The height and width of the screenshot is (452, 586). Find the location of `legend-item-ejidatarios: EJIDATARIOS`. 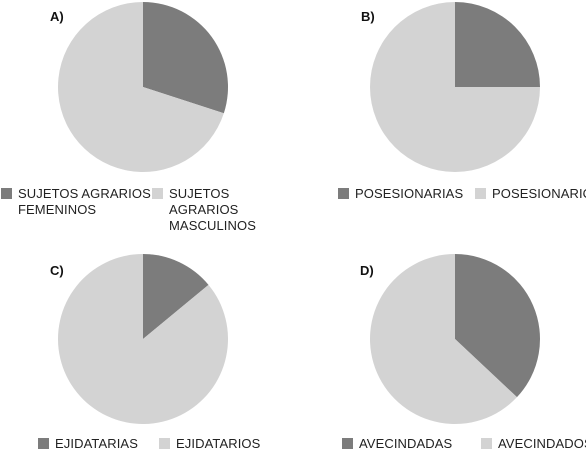

legend-item-ejidatarios: EJIDATARIOS is located at coordinates (209, 444).